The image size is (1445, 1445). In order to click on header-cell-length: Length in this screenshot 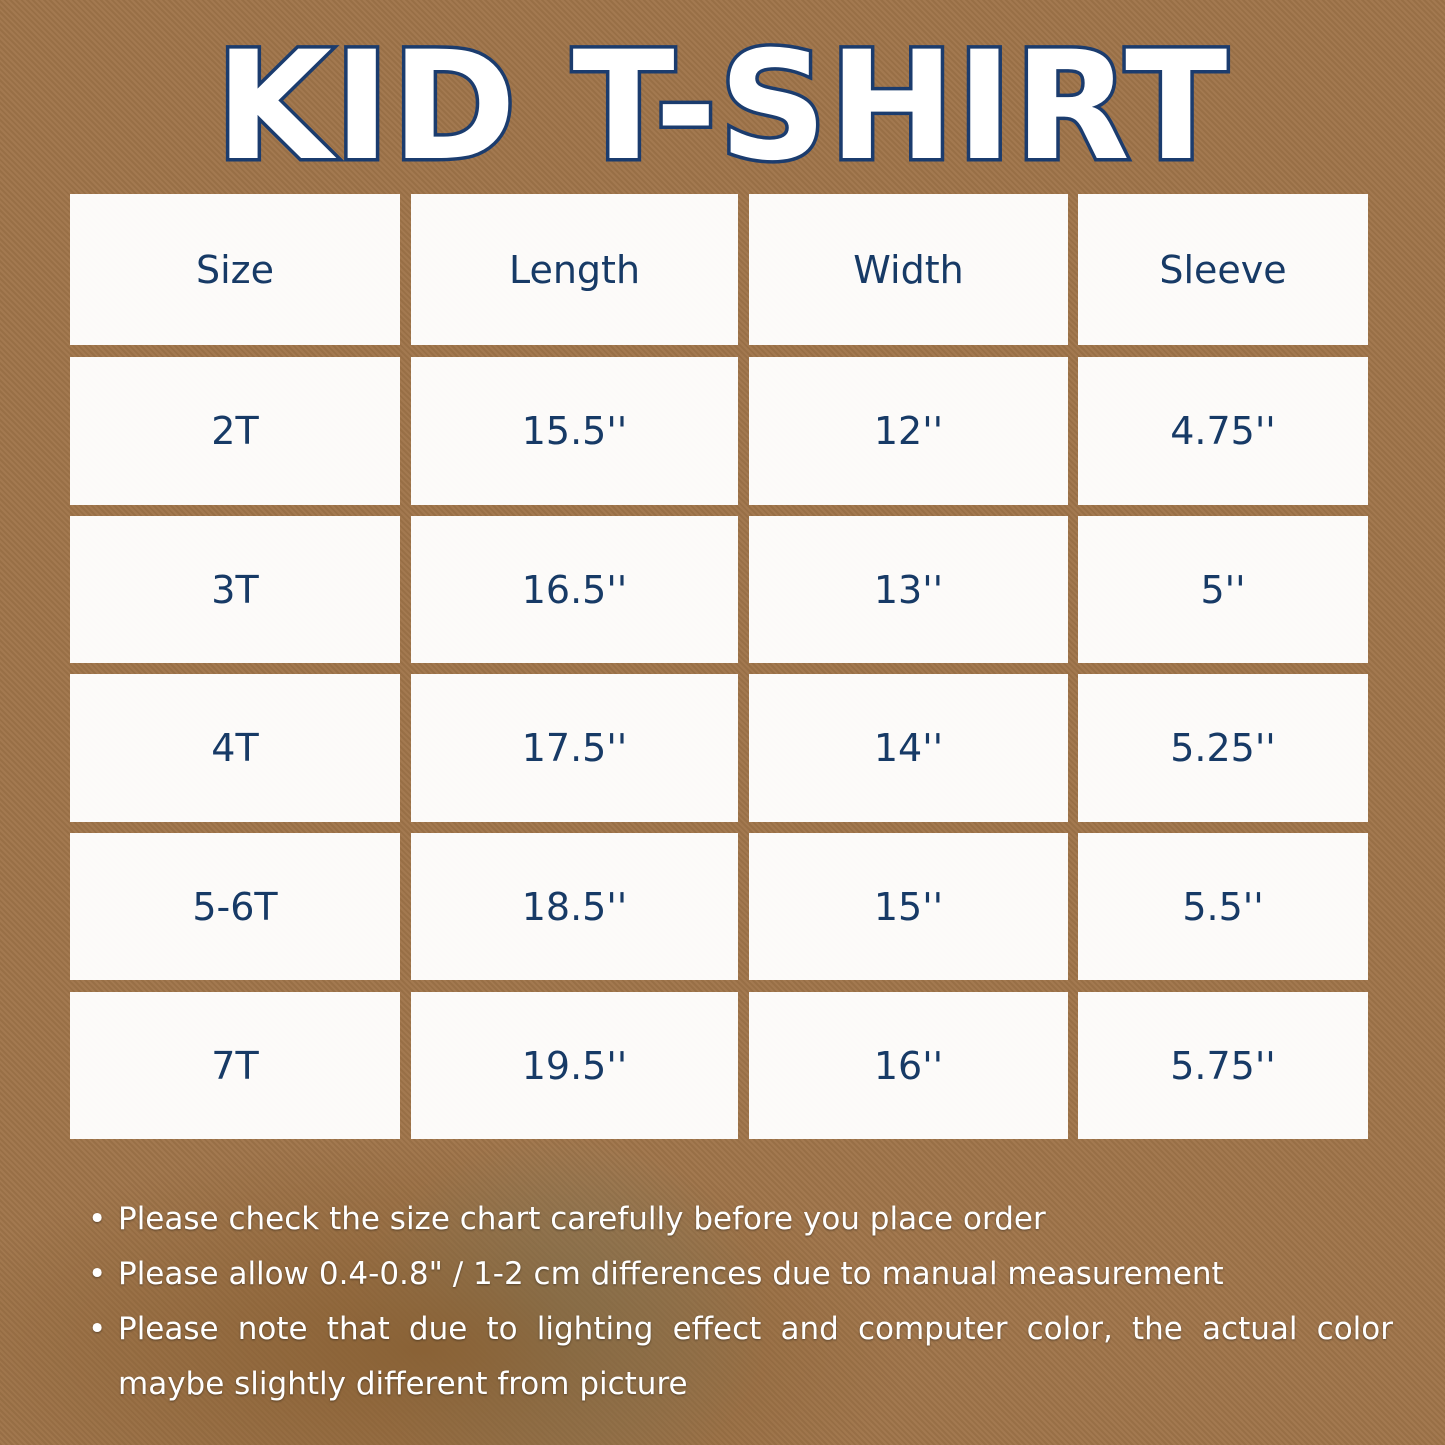, I will do `click(574, 269)`.